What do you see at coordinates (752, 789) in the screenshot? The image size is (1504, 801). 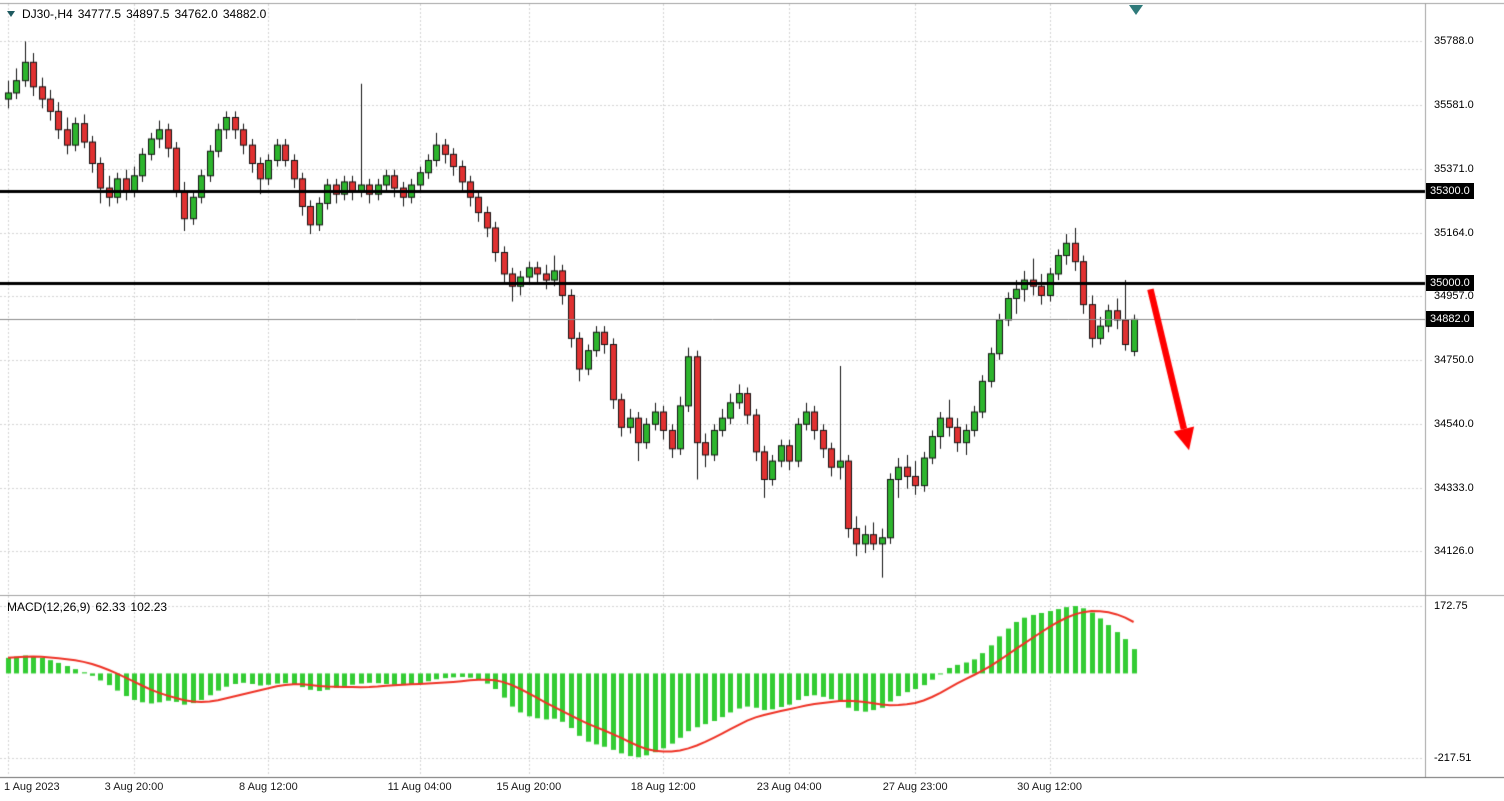 I see `time-axis` at bounding box center [752, 789].